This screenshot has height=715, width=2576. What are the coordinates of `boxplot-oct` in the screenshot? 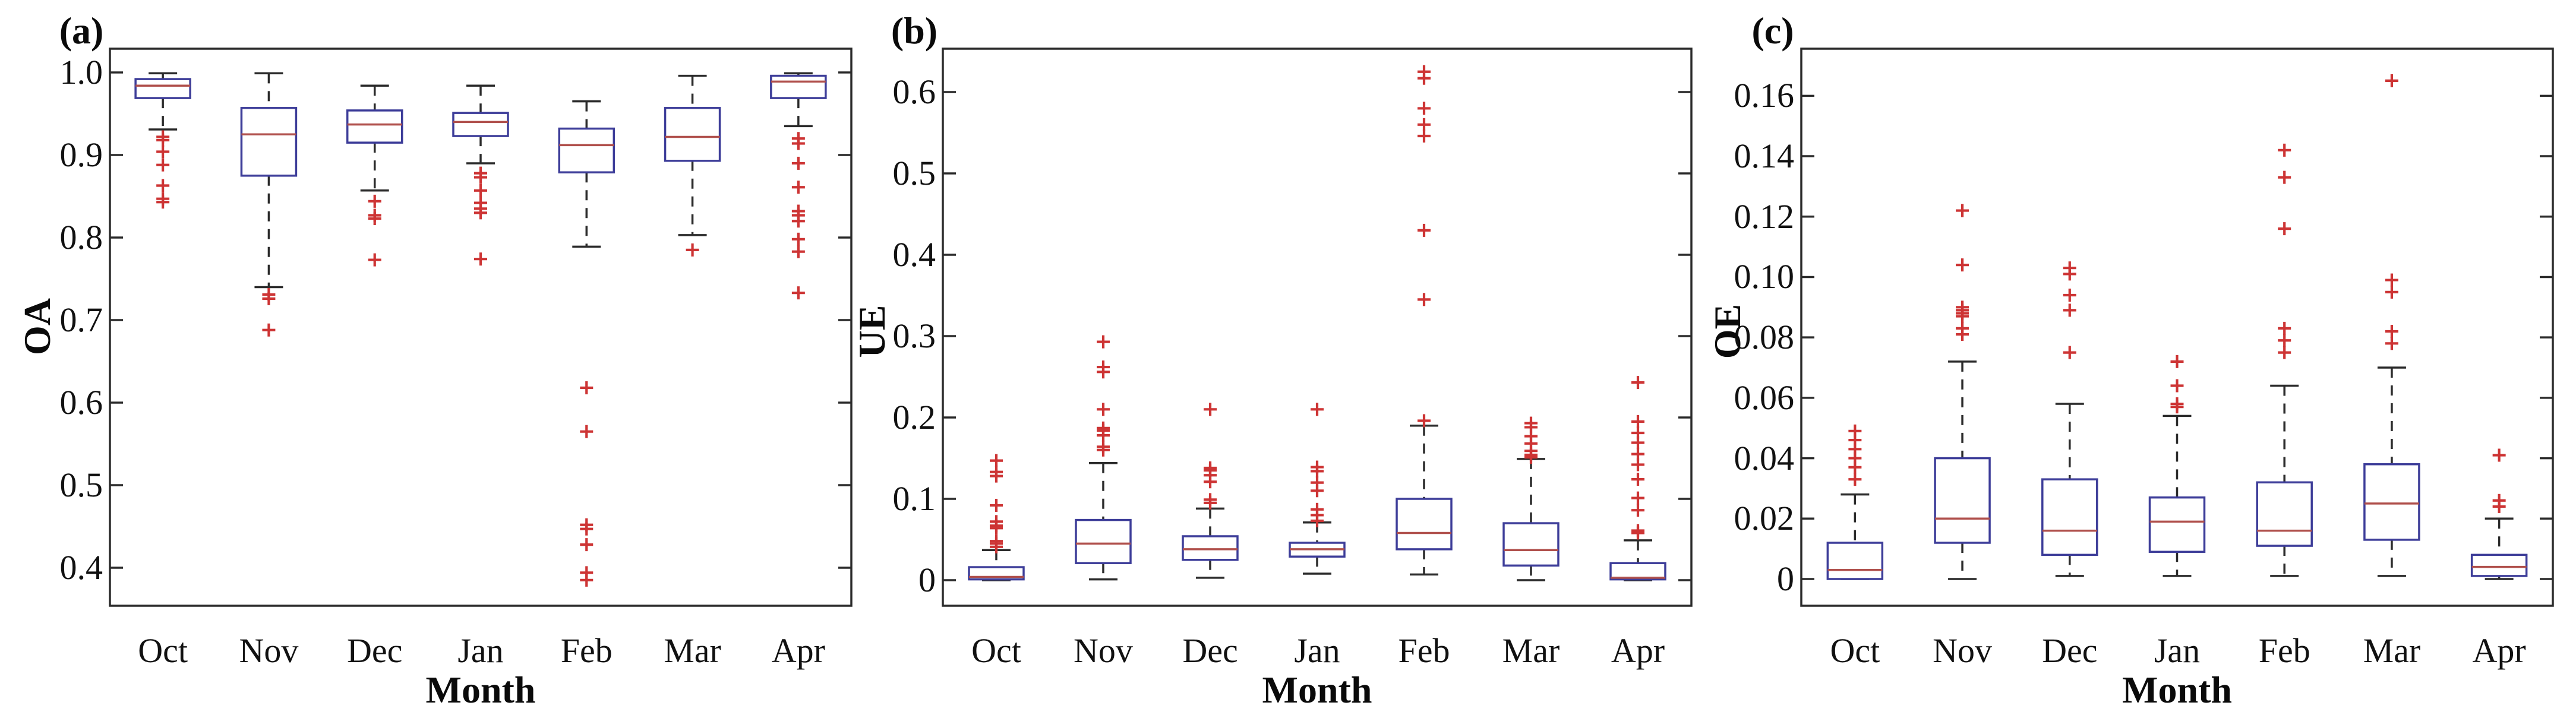 It's located at (996, 517).